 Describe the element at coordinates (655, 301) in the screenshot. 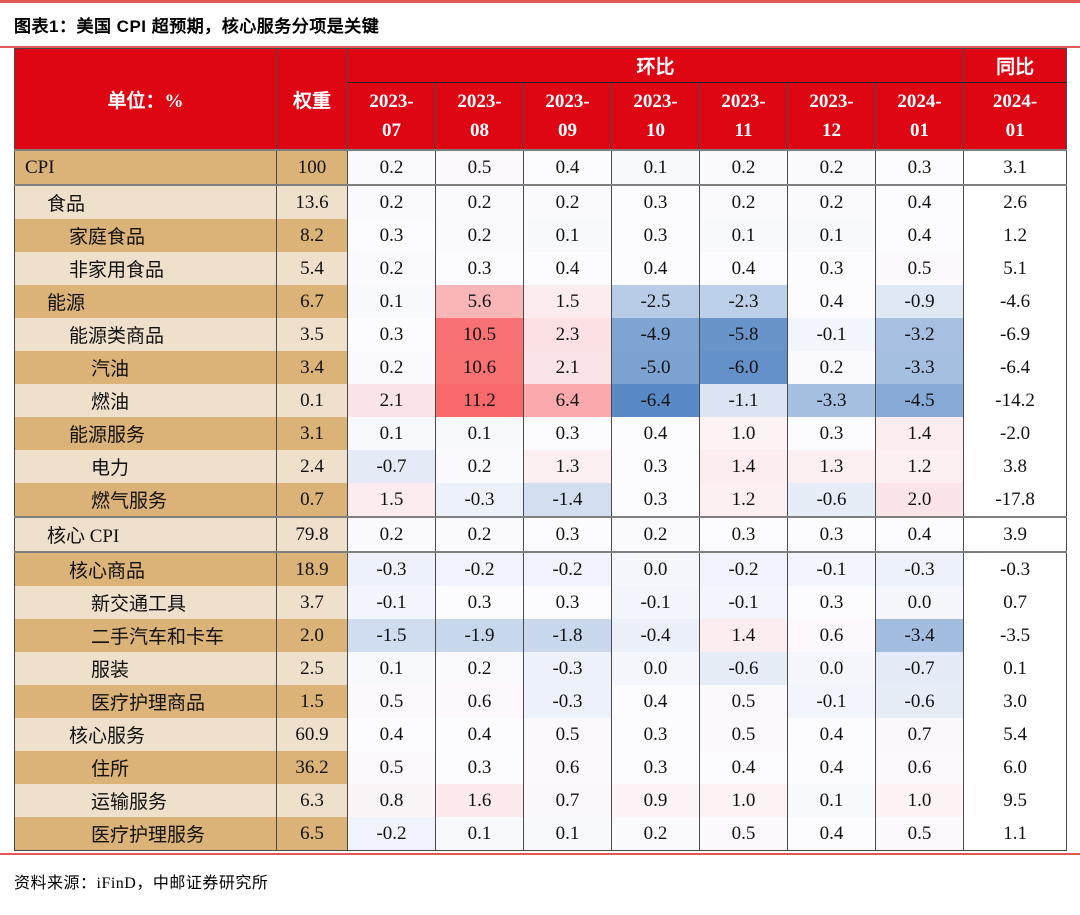

I see `mom-value-cell: -2.5` at that location.